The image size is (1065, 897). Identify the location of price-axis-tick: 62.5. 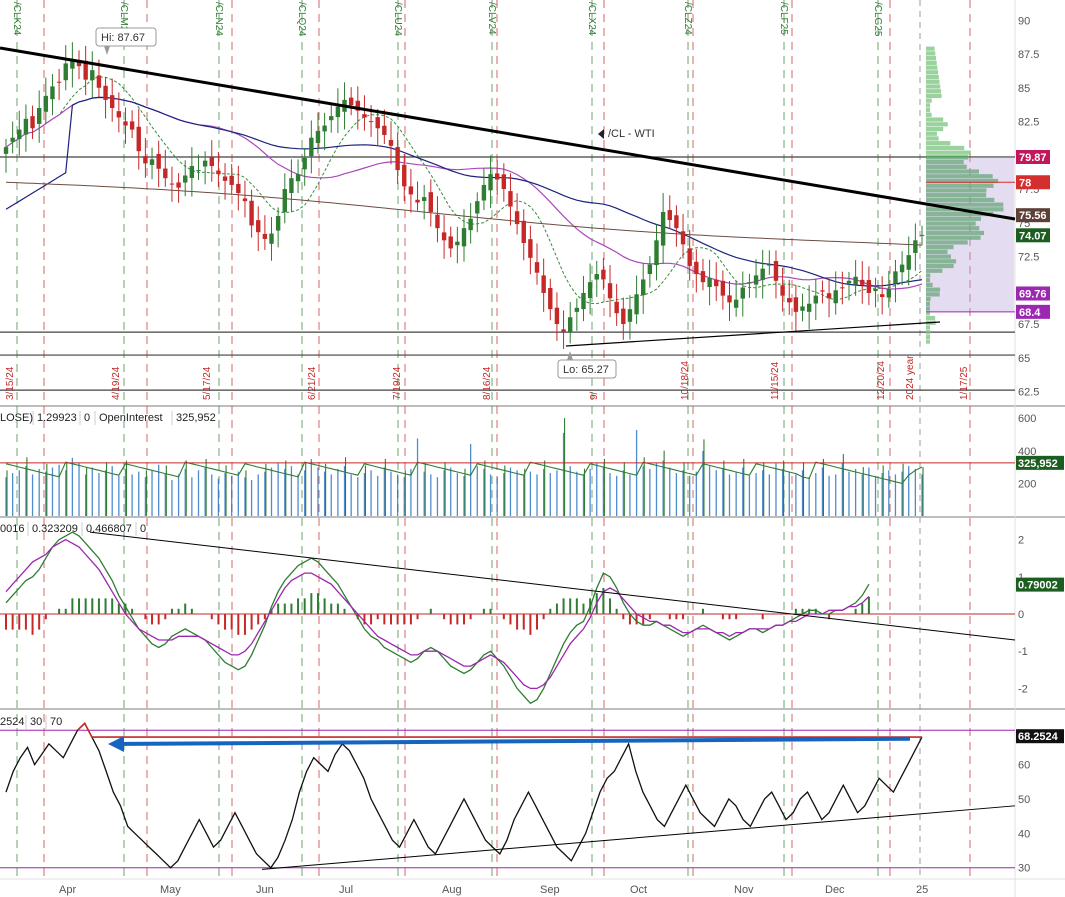
(1028, 393).